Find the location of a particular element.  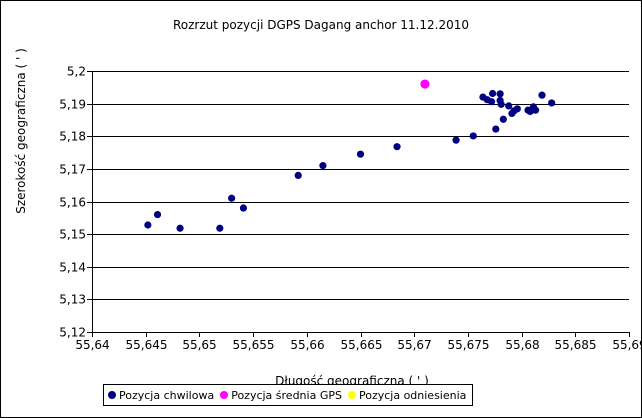

y-tick-labels: 5,12 5,13 5,14 5,15 5,16 5,17 5,18 5,19 5,2 is located at coordinates (72, 202).